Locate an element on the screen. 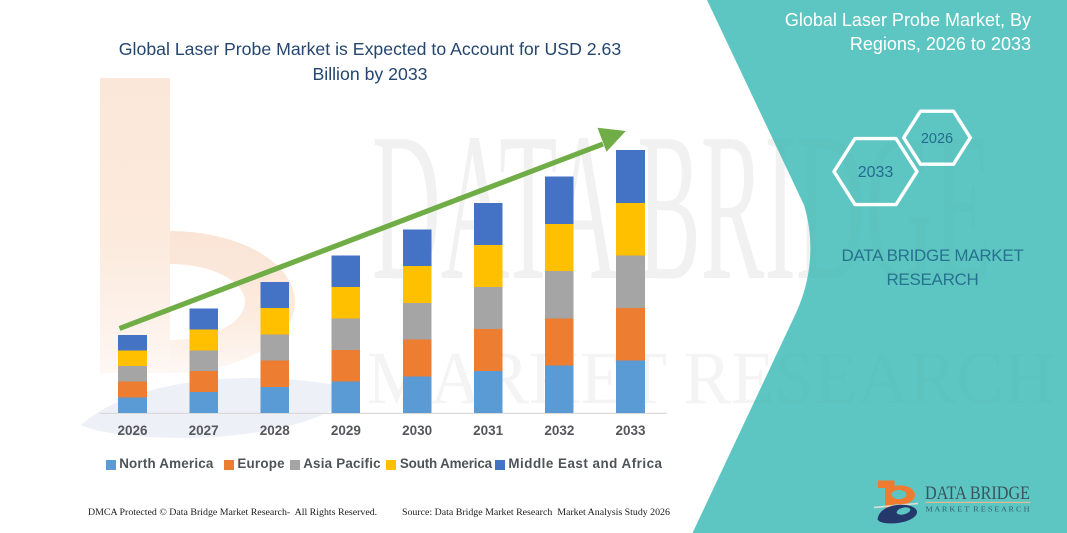 The width and height of the screenshot is (1067, 533). svg-text: M A R K E T R E S E A R C H is located at coordinates (978, 509).